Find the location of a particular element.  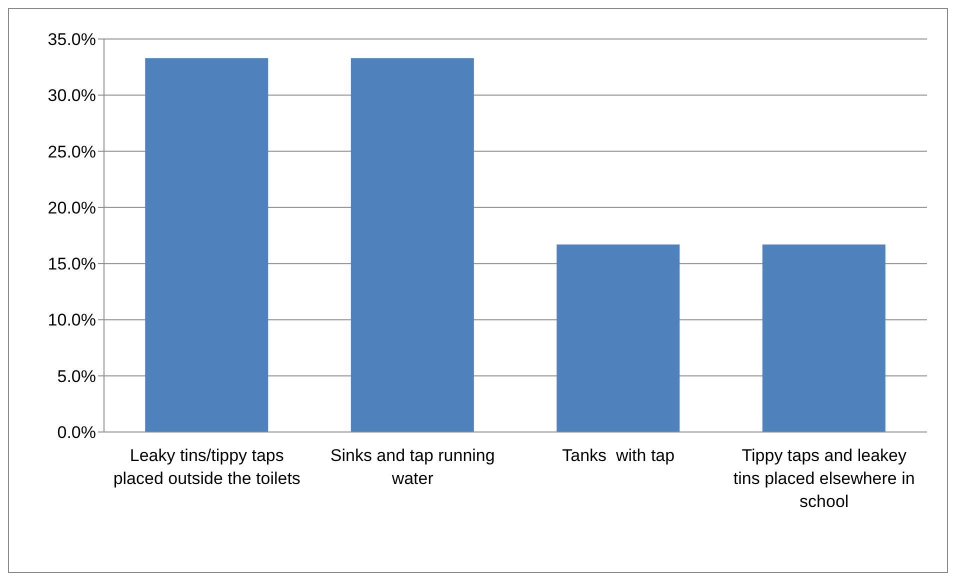

y-tick-label: 10.0% is located at coordinates (72, 320).